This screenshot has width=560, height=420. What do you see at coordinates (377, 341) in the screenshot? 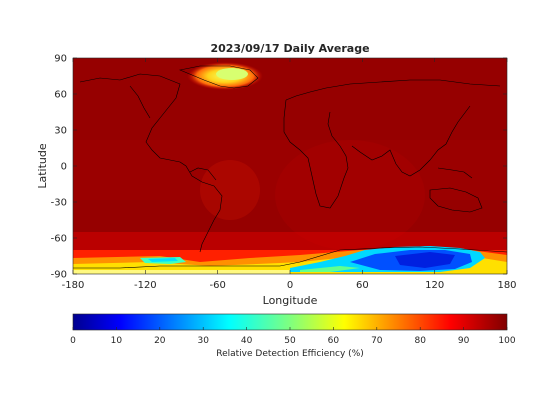
I see `colorbar-tick-label: 70` at bounding box center [377, 341].